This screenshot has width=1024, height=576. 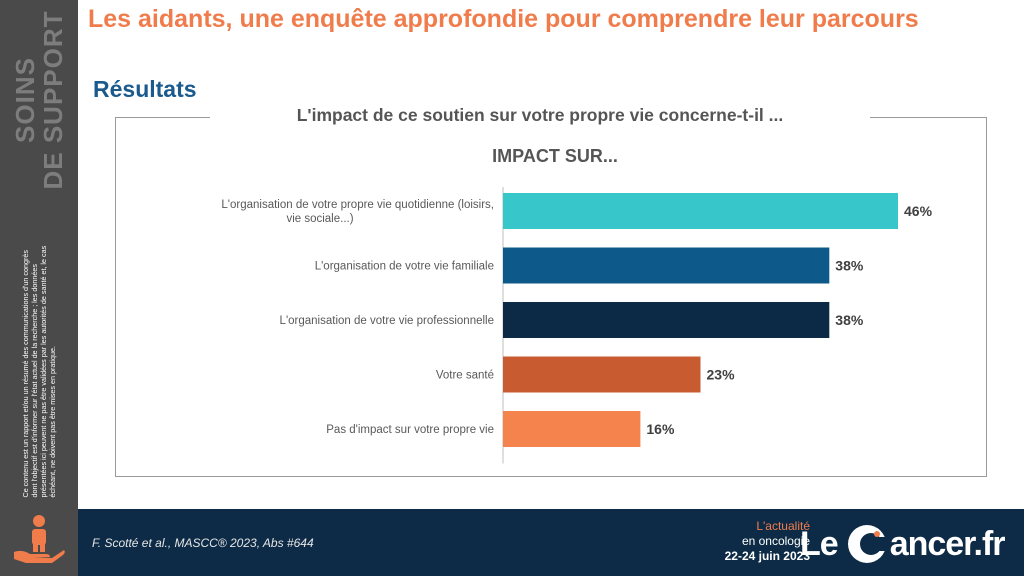 What do you see at coordinates (947, 543) in the screenshot?
I see `logo-text-right: ancer.fr` at bounding box center [947, 543].